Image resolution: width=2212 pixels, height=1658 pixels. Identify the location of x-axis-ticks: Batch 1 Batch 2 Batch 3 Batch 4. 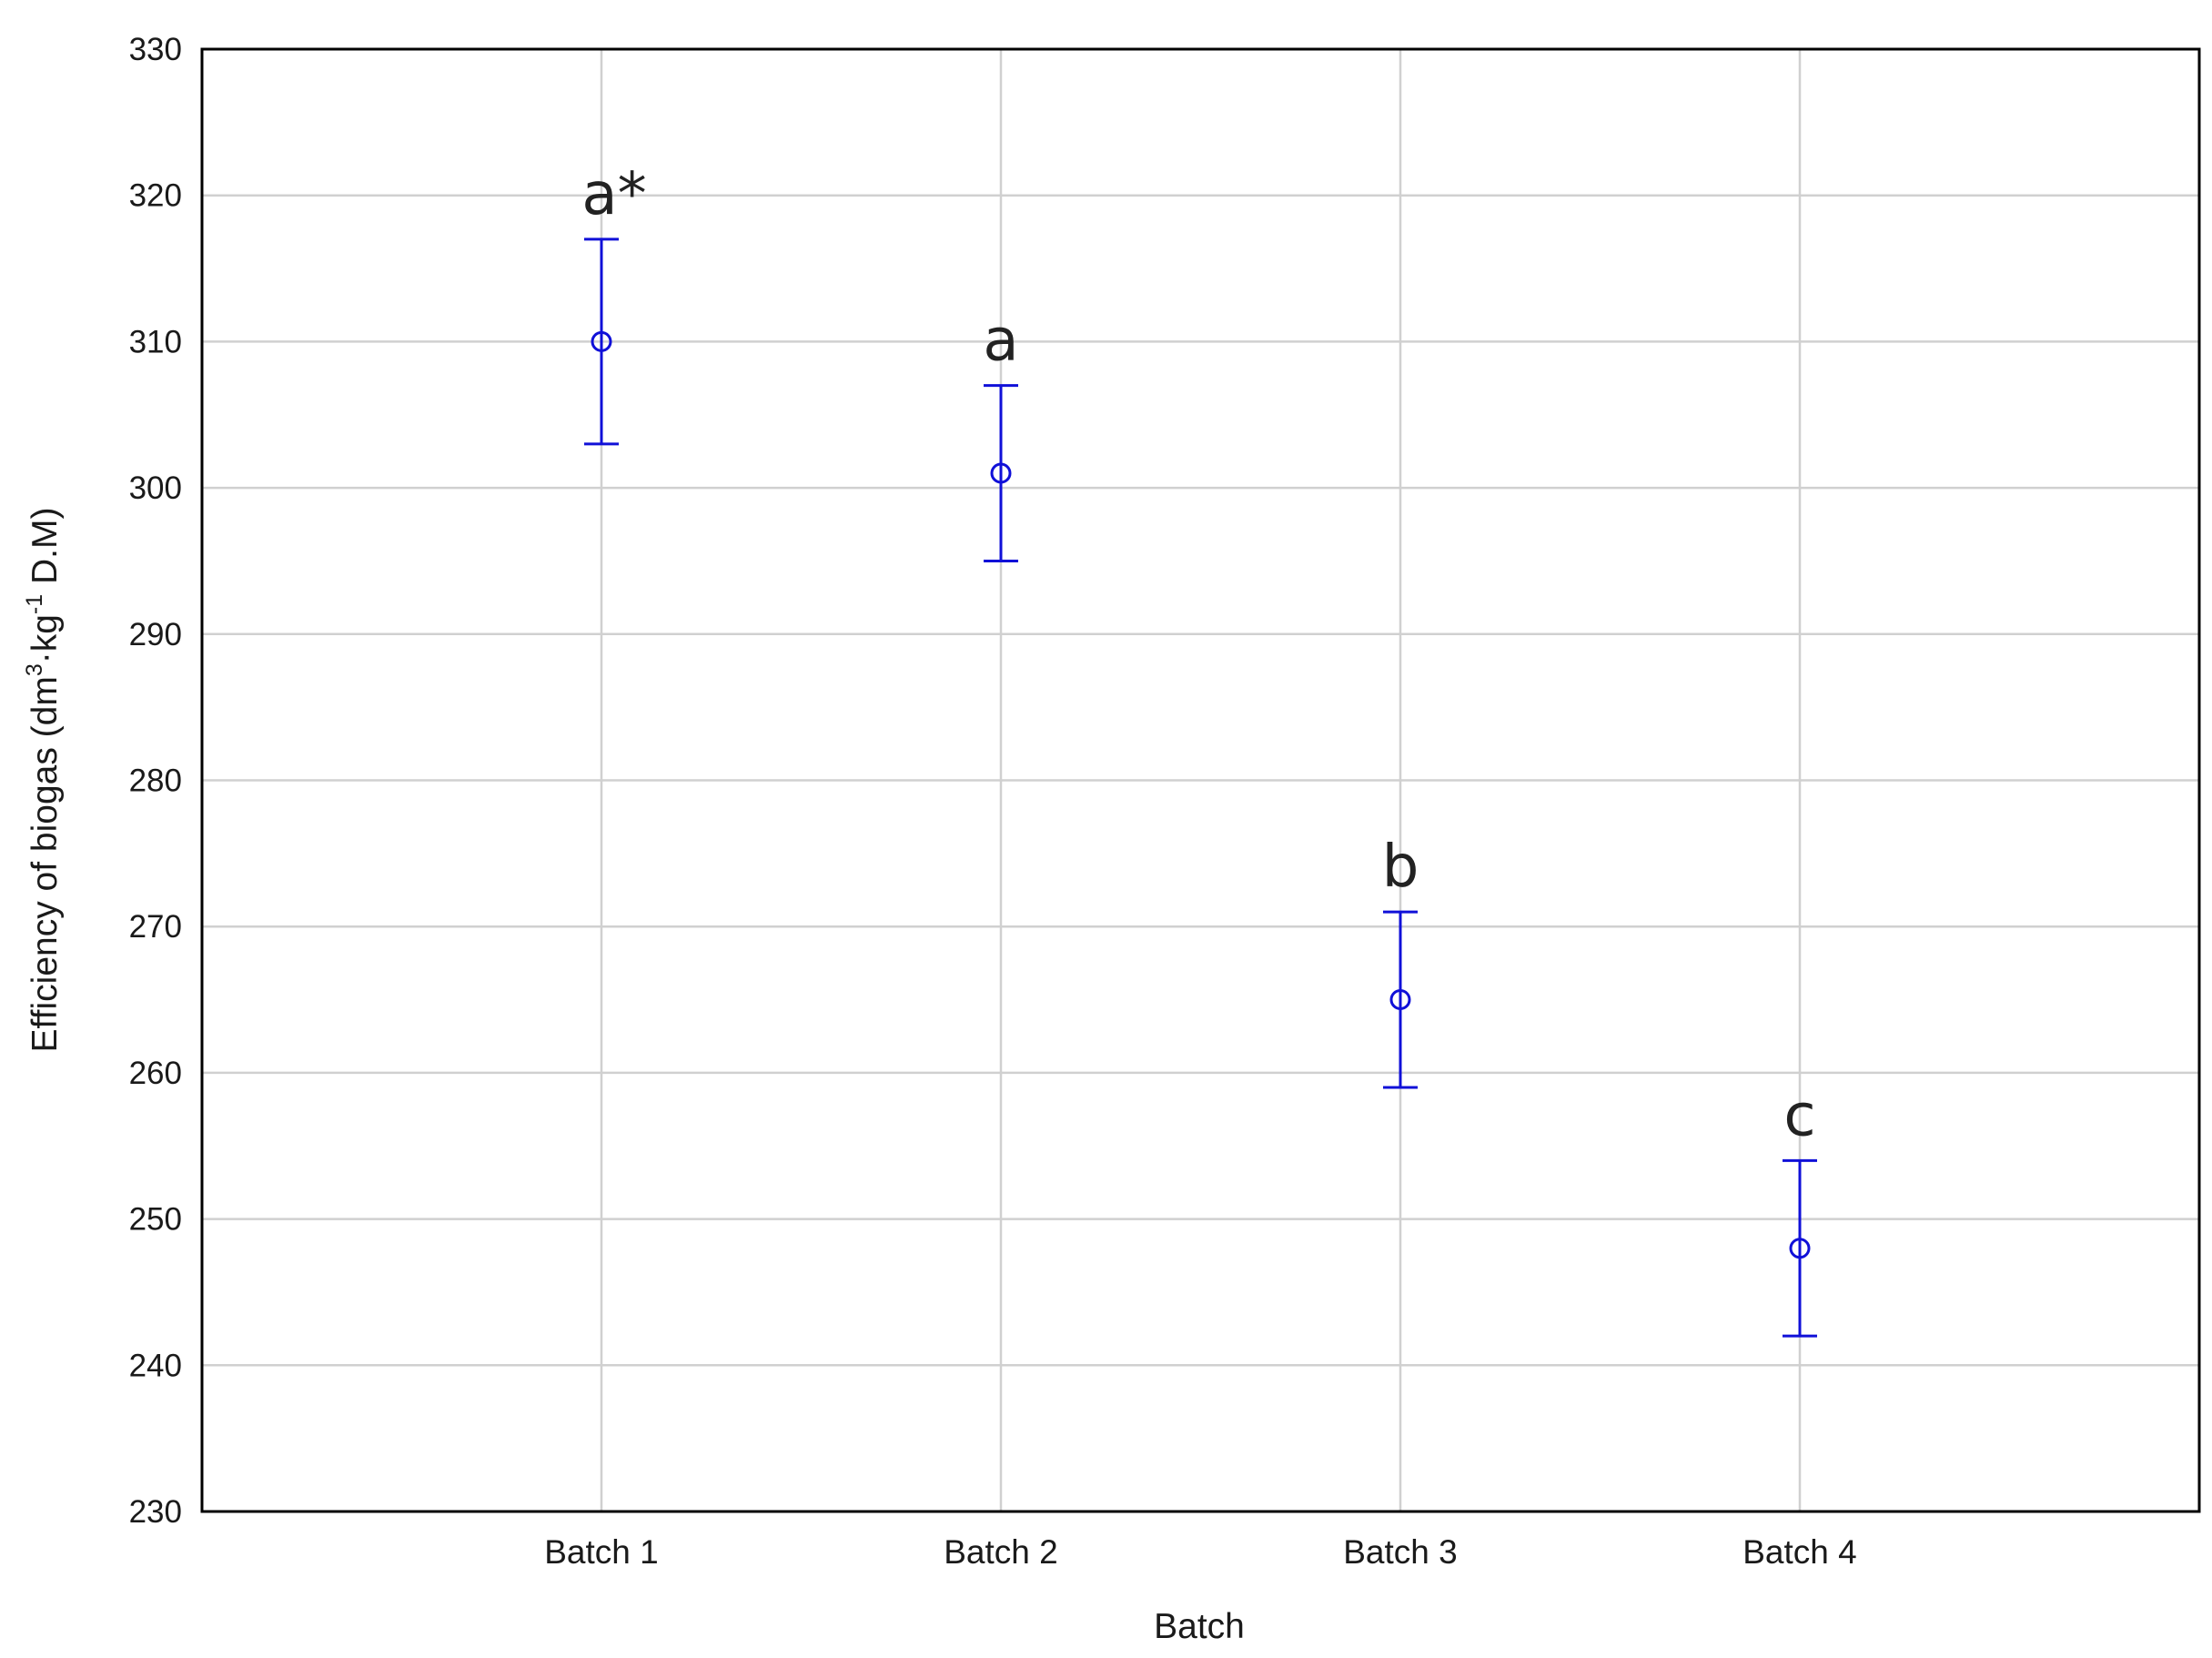
(1200, 1552).